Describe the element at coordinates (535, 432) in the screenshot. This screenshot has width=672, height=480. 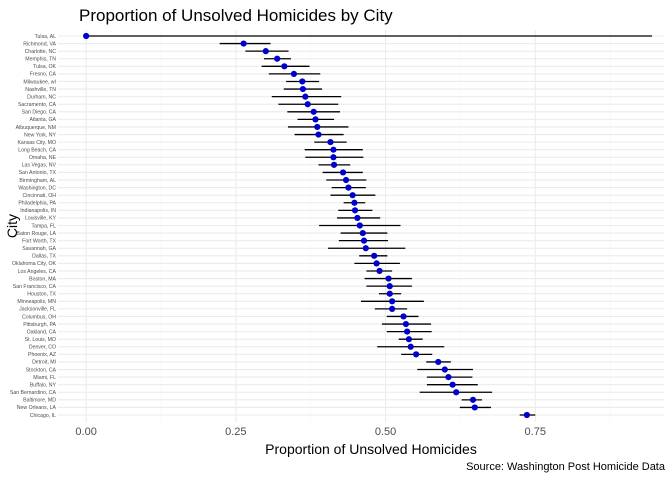
I see `x-tick-label: 0.75` at that location.